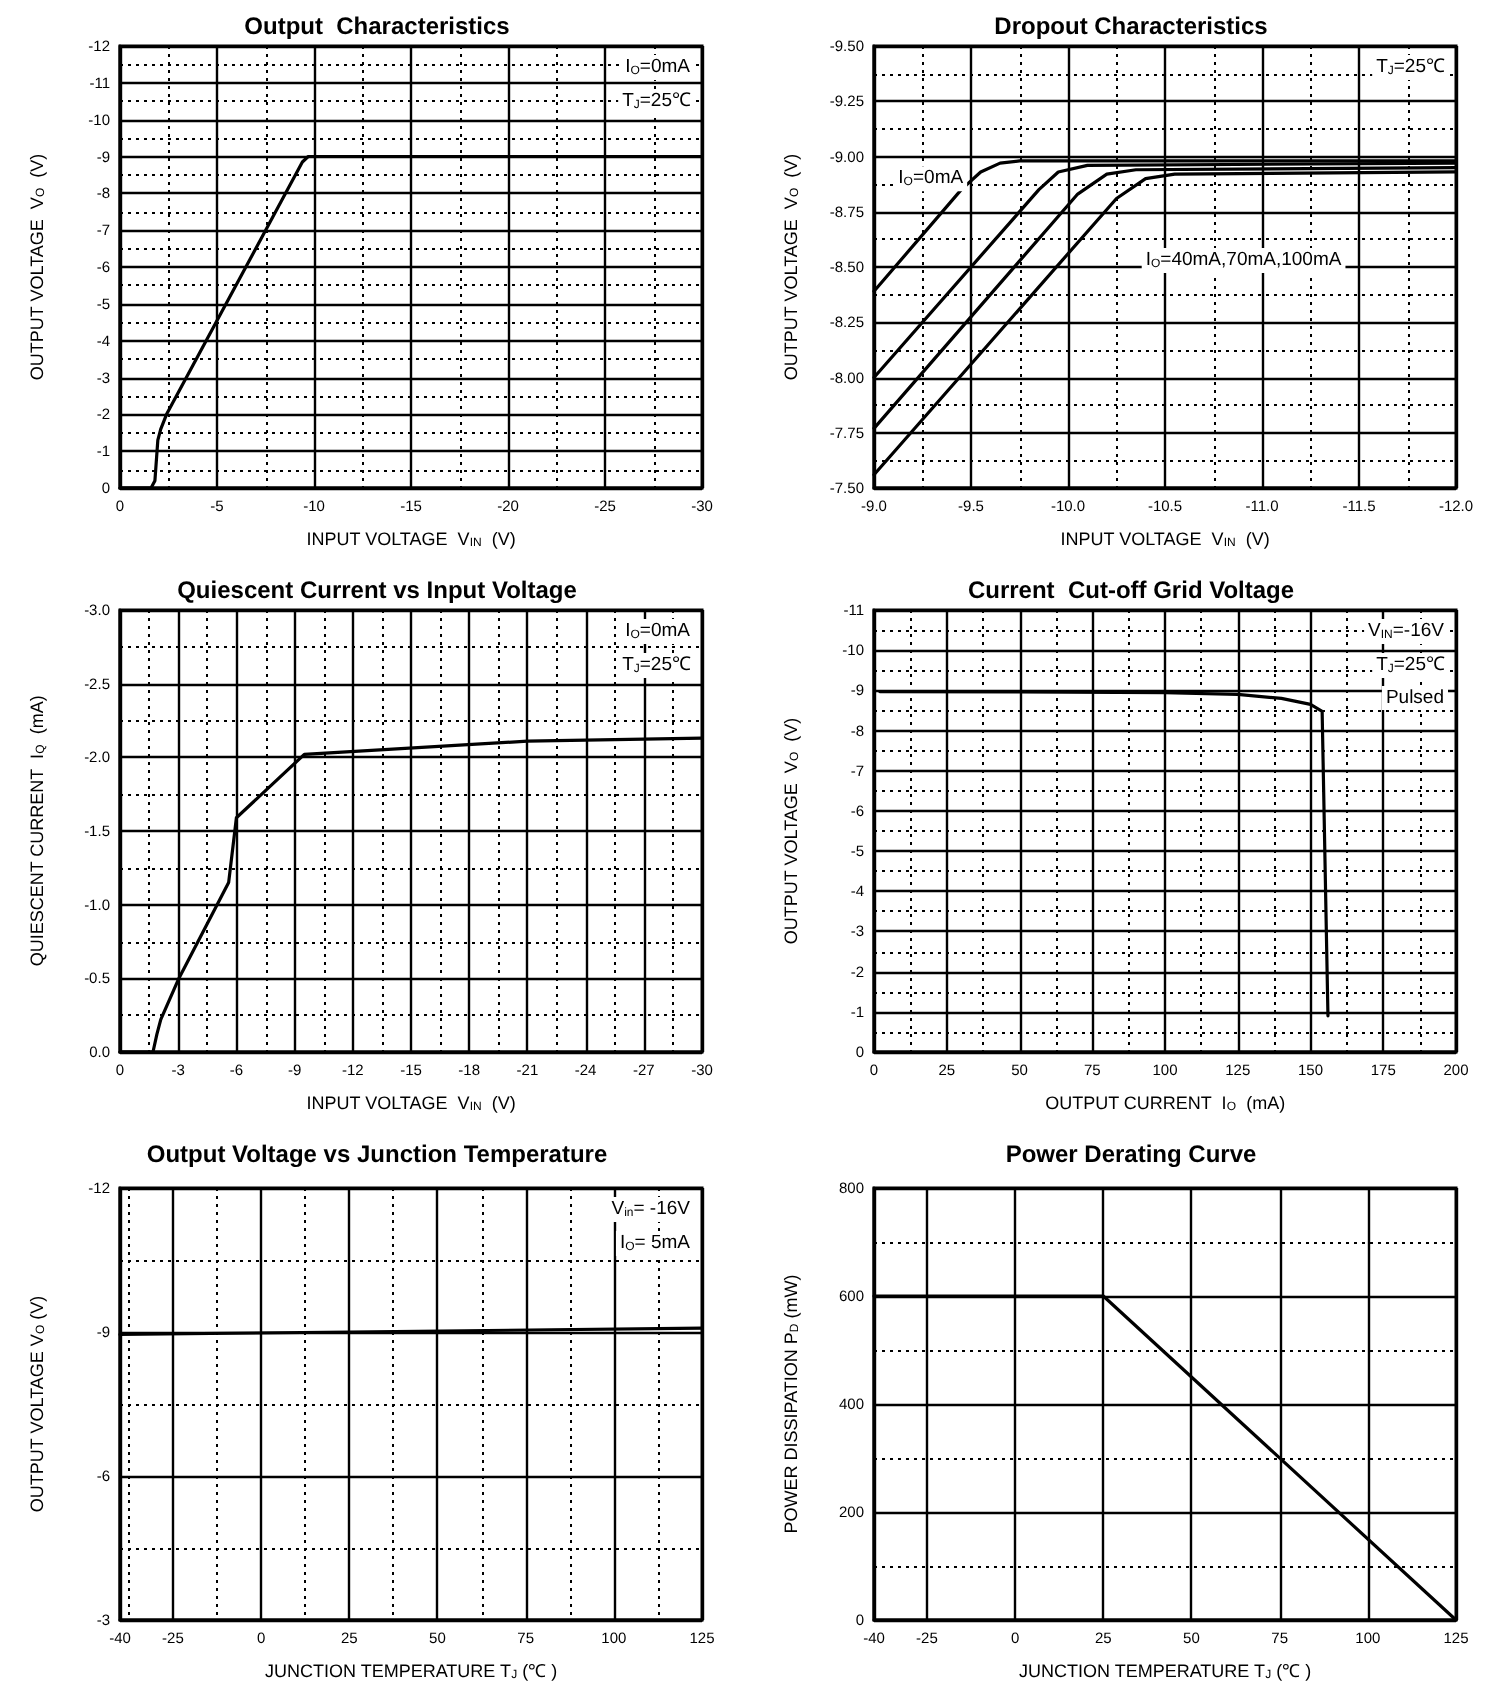 This screenshot has width=1508, height=1692. I want to click on annotation: Pulsed, so click(1415, 698).